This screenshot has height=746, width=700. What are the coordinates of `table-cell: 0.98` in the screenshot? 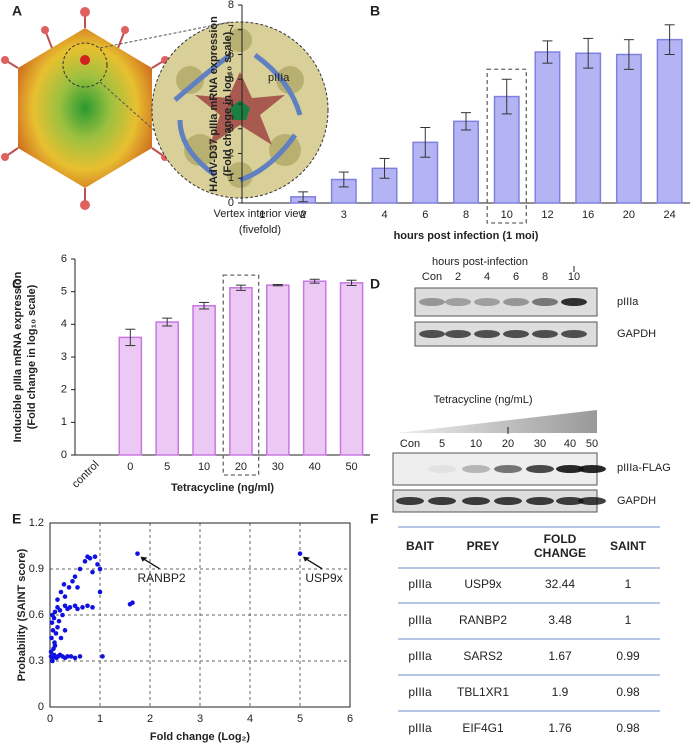 It's located at (628, 728).